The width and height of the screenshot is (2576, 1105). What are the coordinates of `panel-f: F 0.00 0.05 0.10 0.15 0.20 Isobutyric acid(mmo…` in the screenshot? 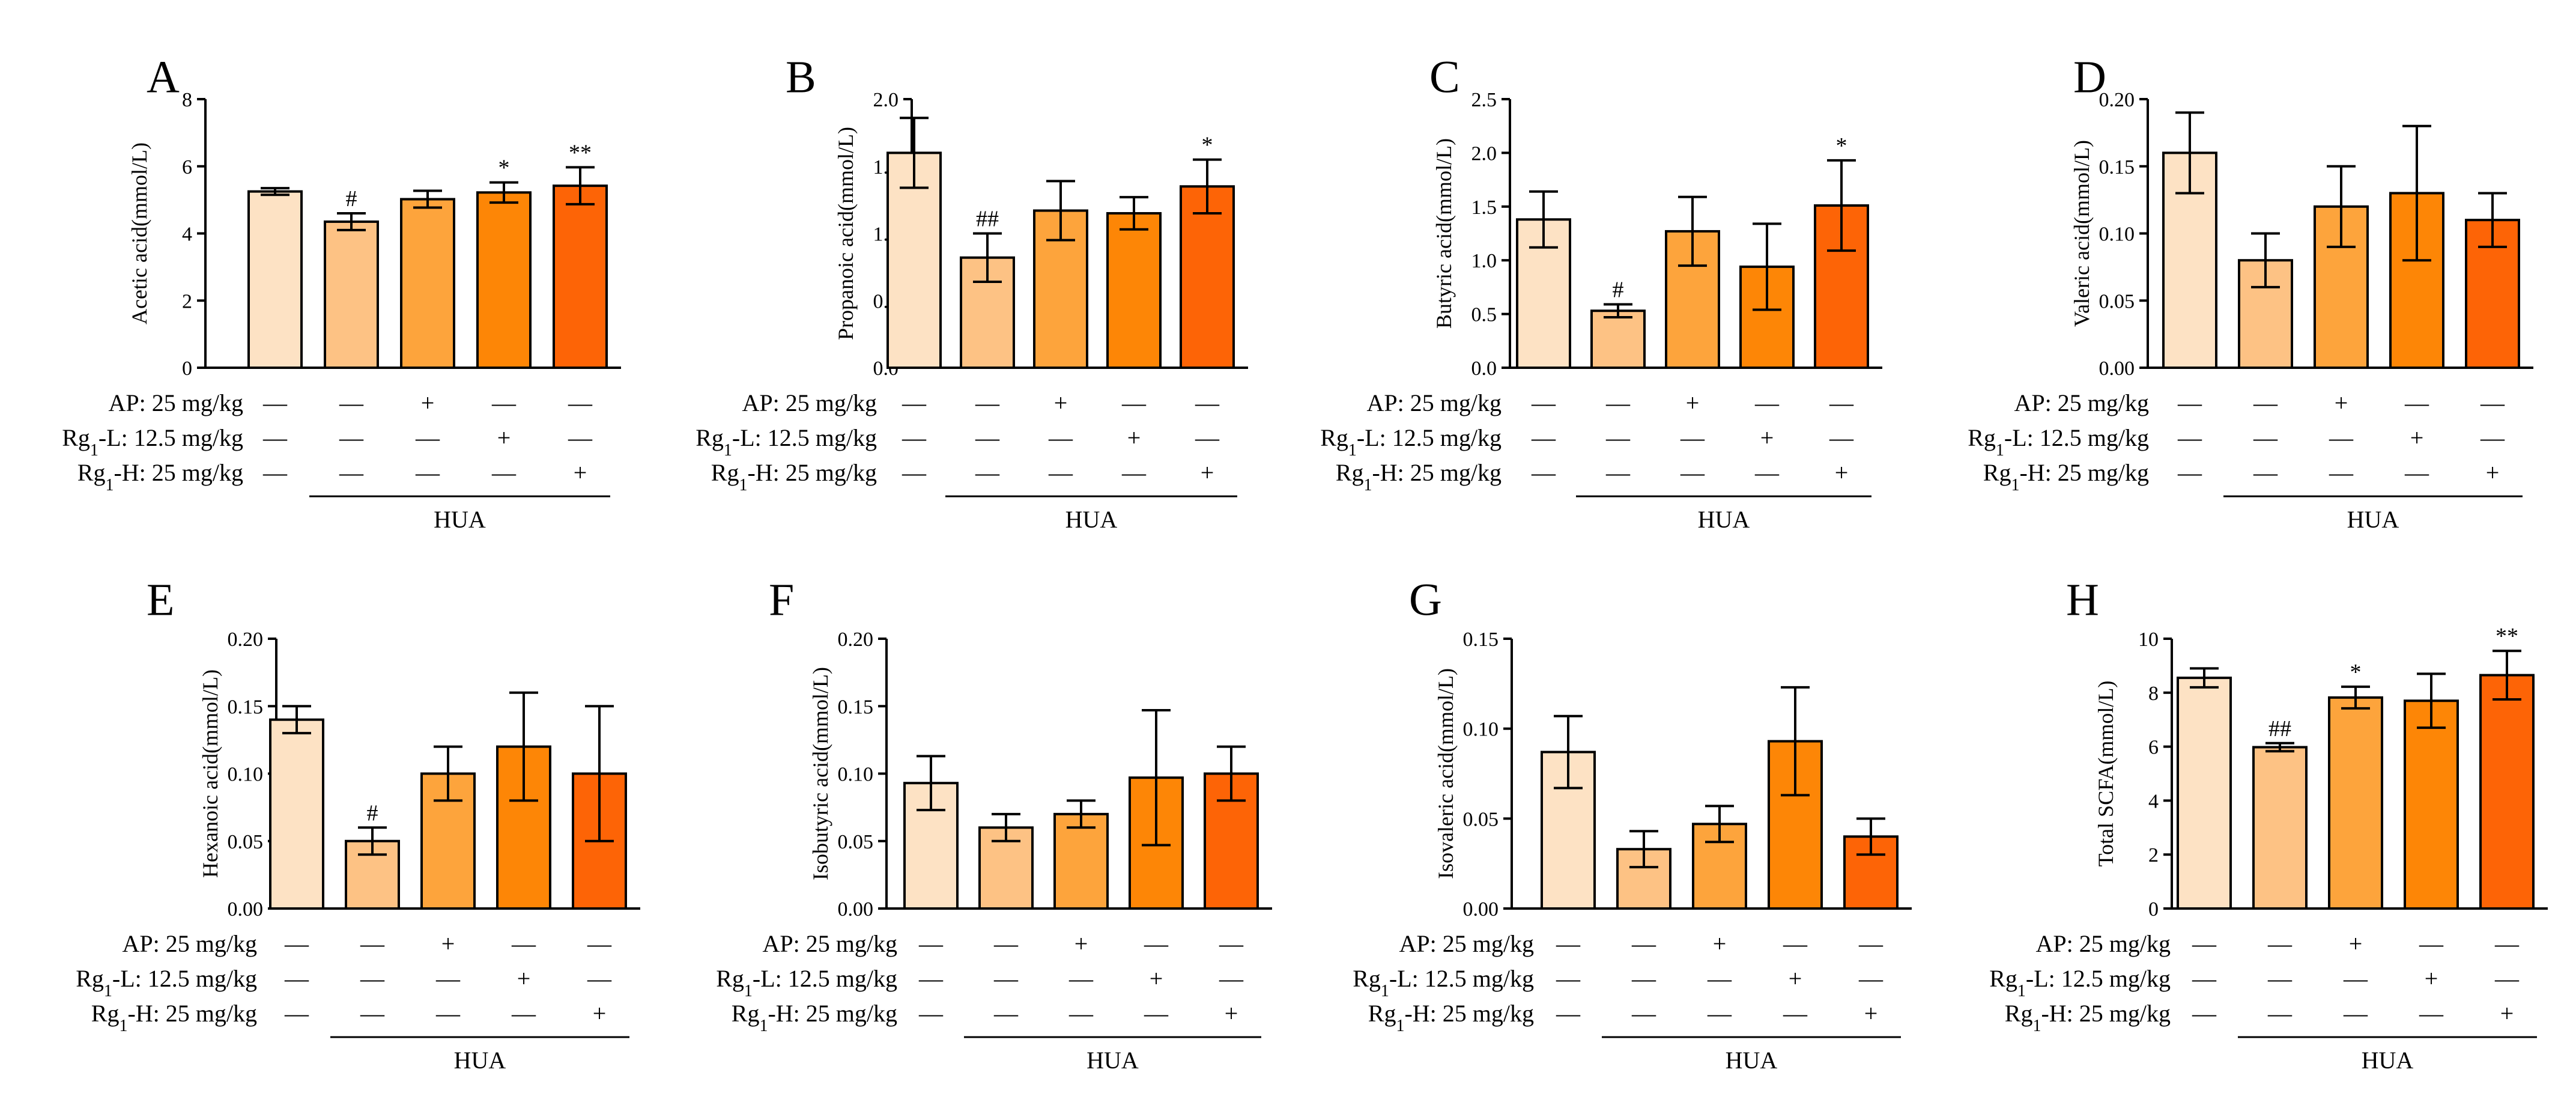 It's located at (994, 824).